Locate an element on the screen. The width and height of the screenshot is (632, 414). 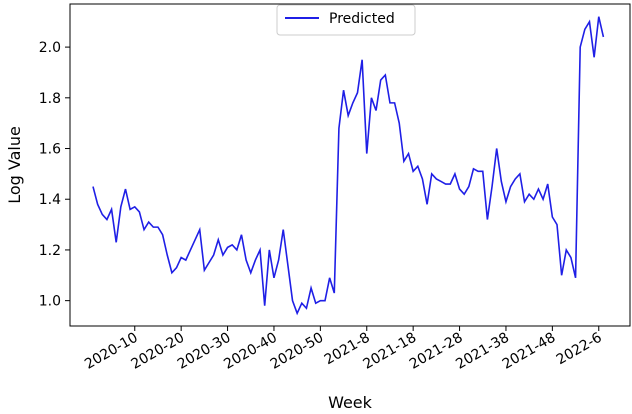
y-tick-label: 1.4 is located at coordinates (50, 200).